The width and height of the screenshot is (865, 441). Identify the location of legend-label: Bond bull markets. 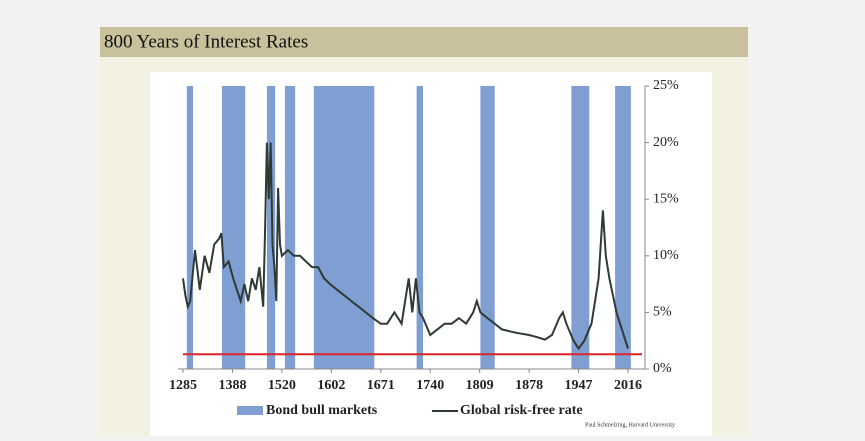
(322, 410).